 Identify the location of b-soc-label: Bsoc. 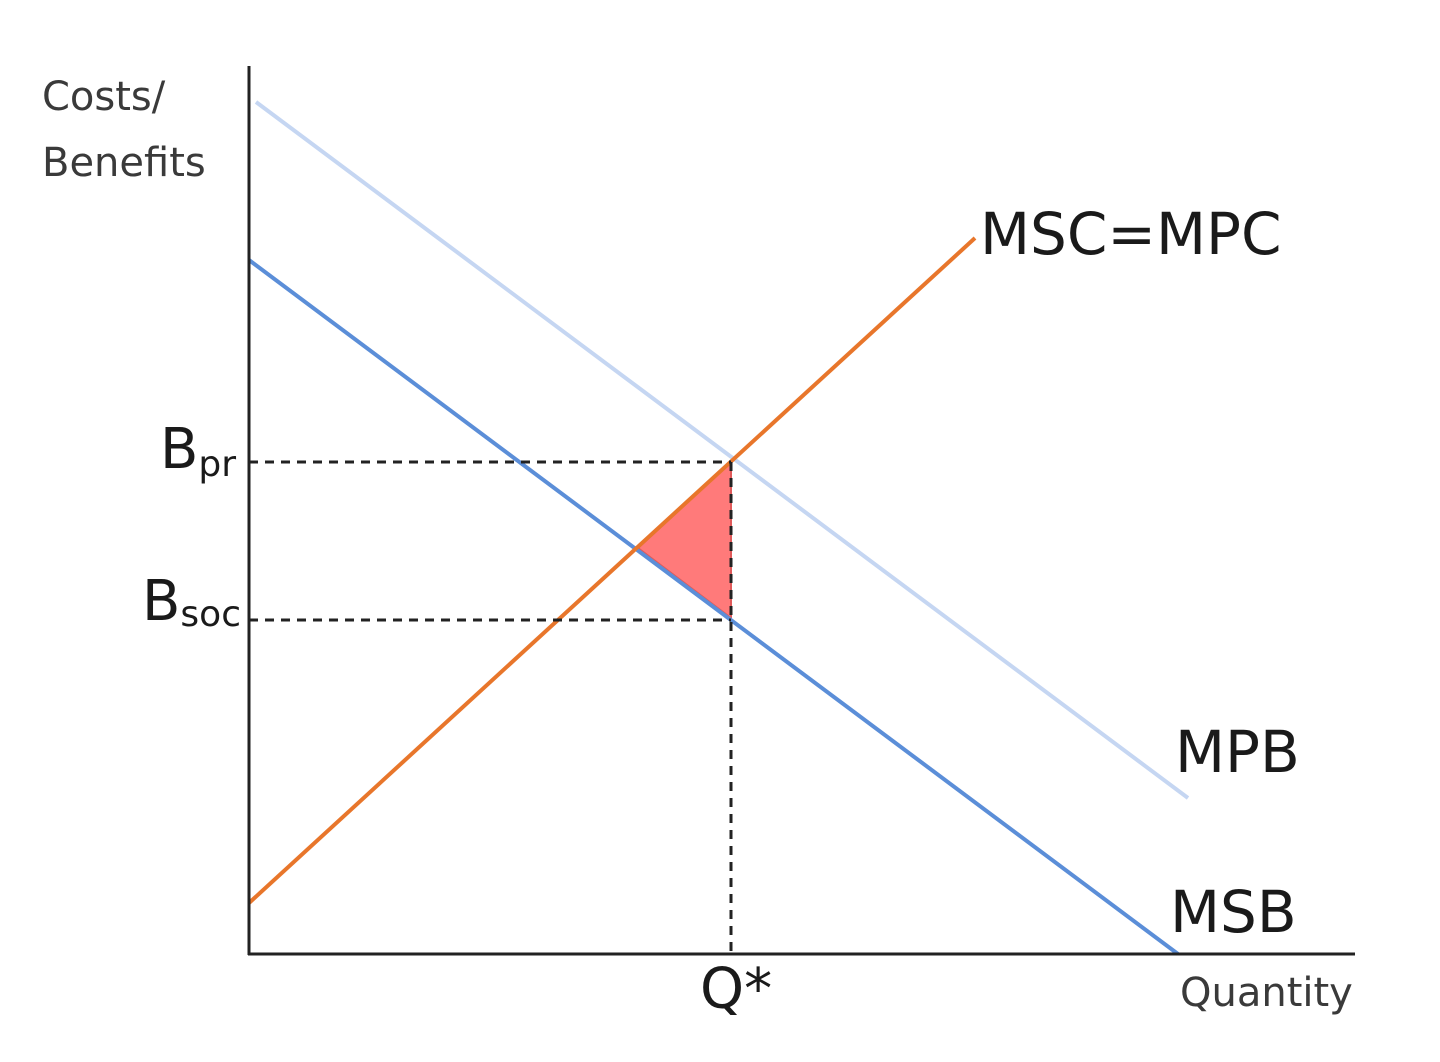
(191, 602).